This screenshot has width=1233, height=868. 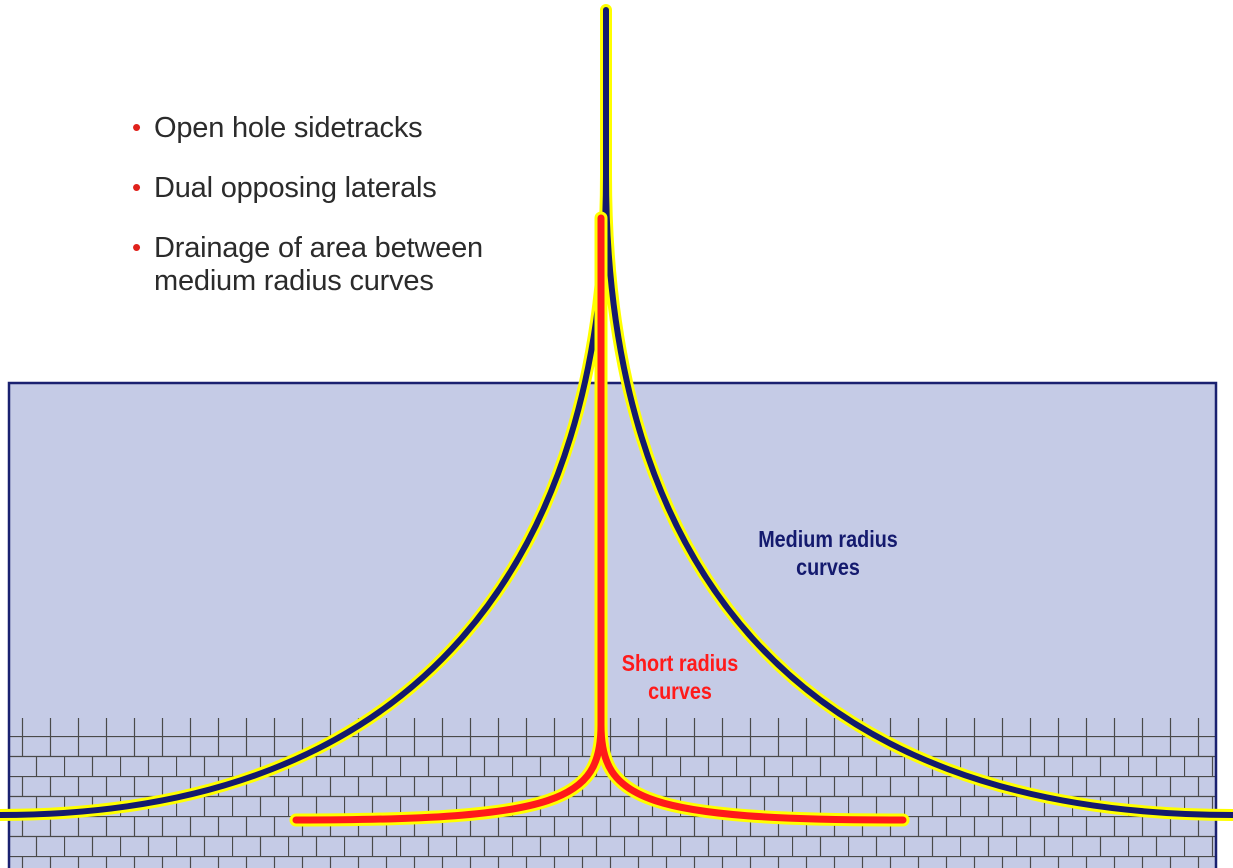 What do you see at coordinates (680, 677) in the screenshot?
I see `short-radius-label: Short radius curves` at bounding box center [680, 677].